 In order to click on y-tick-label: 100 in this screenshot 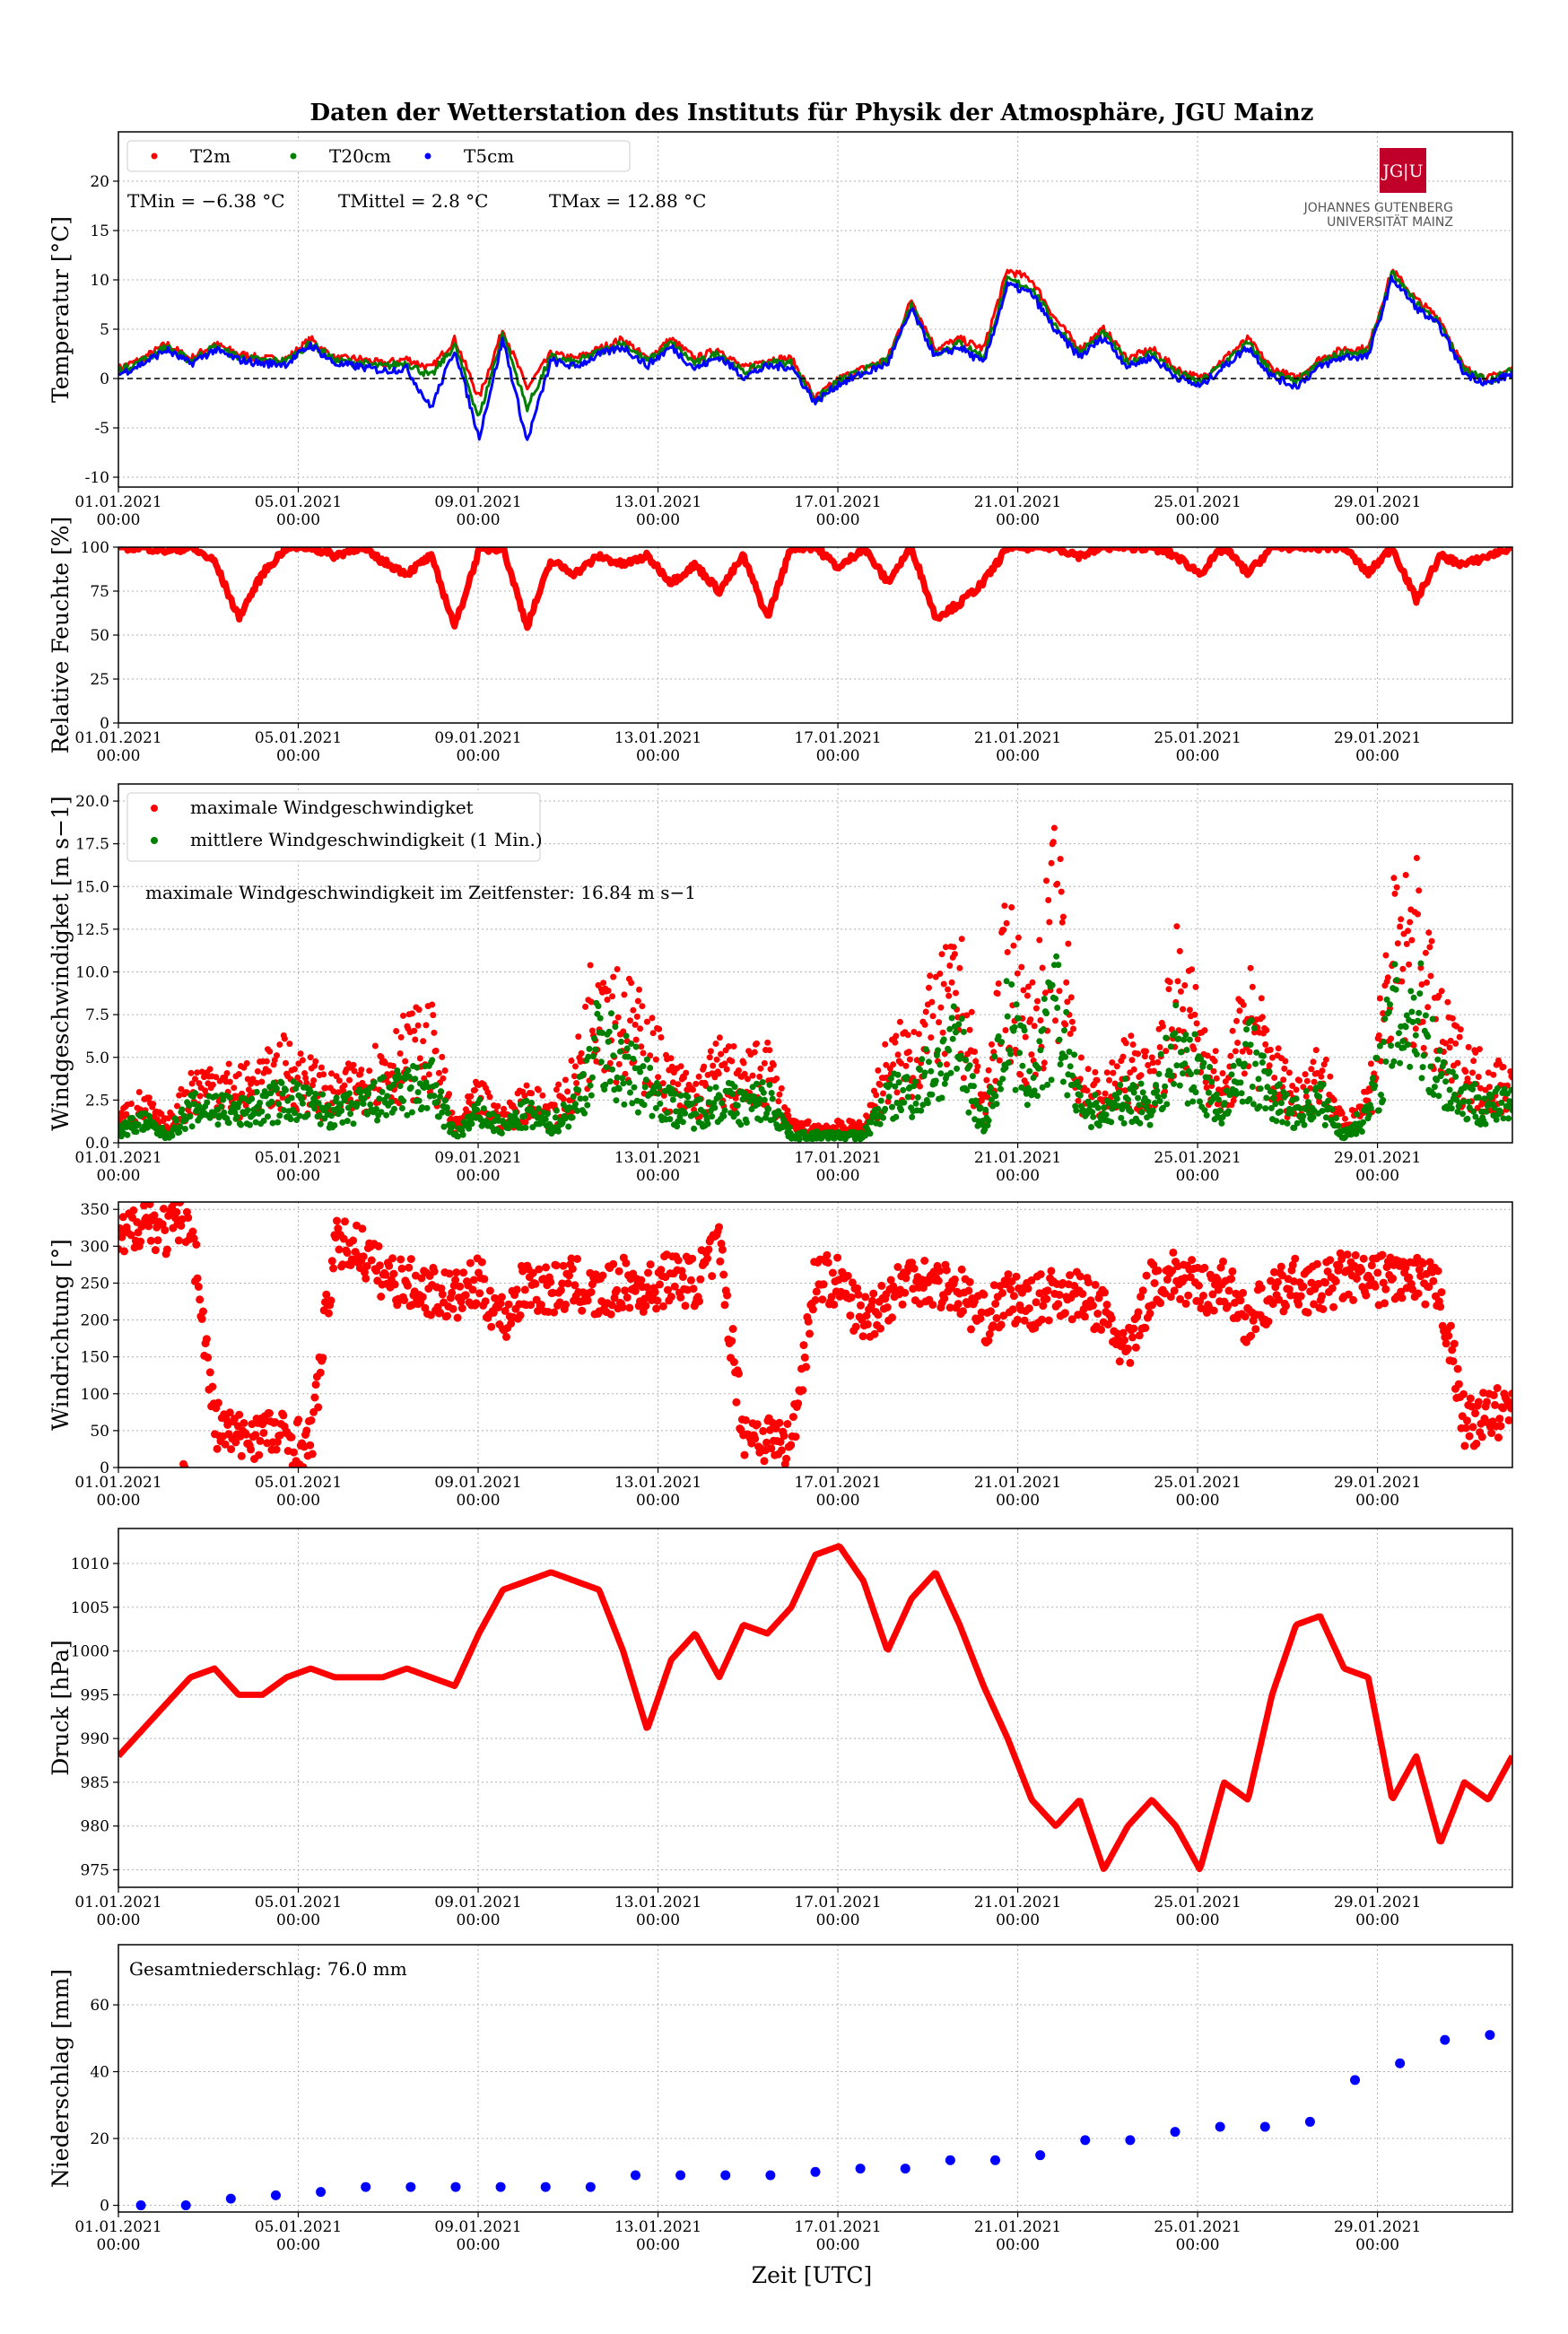, I will do `click(95, 548)`.